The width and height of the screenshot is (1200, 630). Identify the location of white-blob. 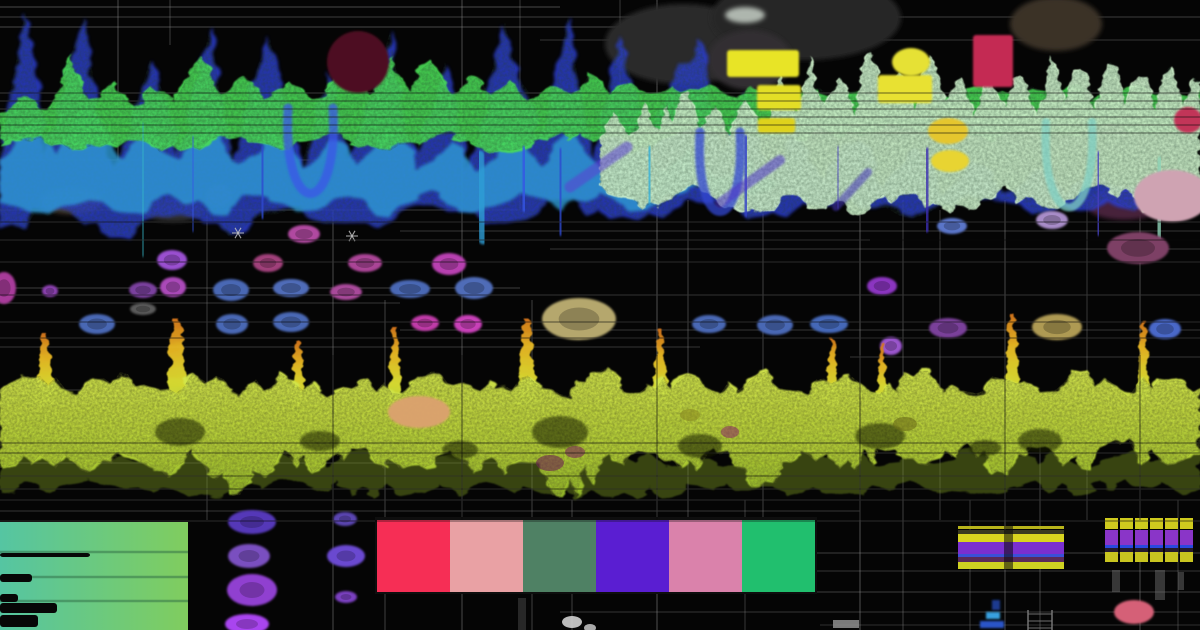
(590, 627).